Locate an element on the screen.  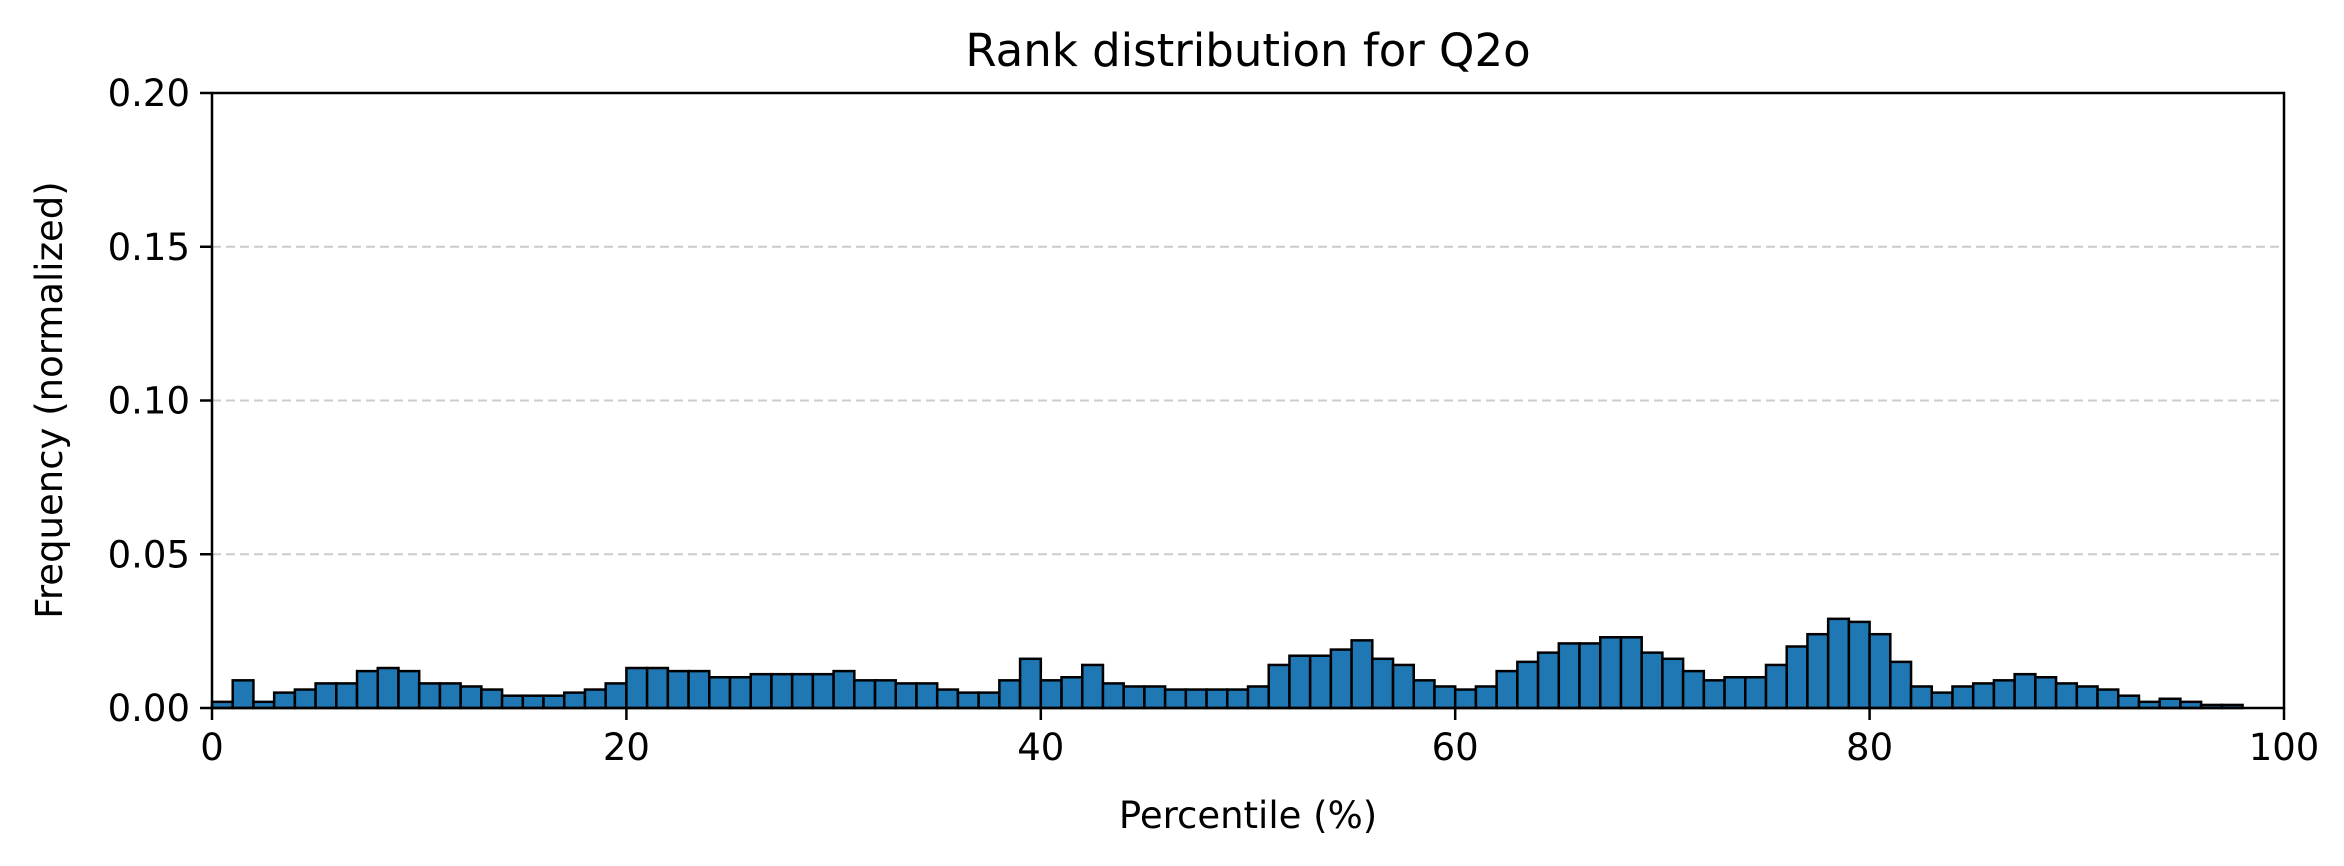
x-tick-label-3: 60 is located at coordinates (1455, 747).